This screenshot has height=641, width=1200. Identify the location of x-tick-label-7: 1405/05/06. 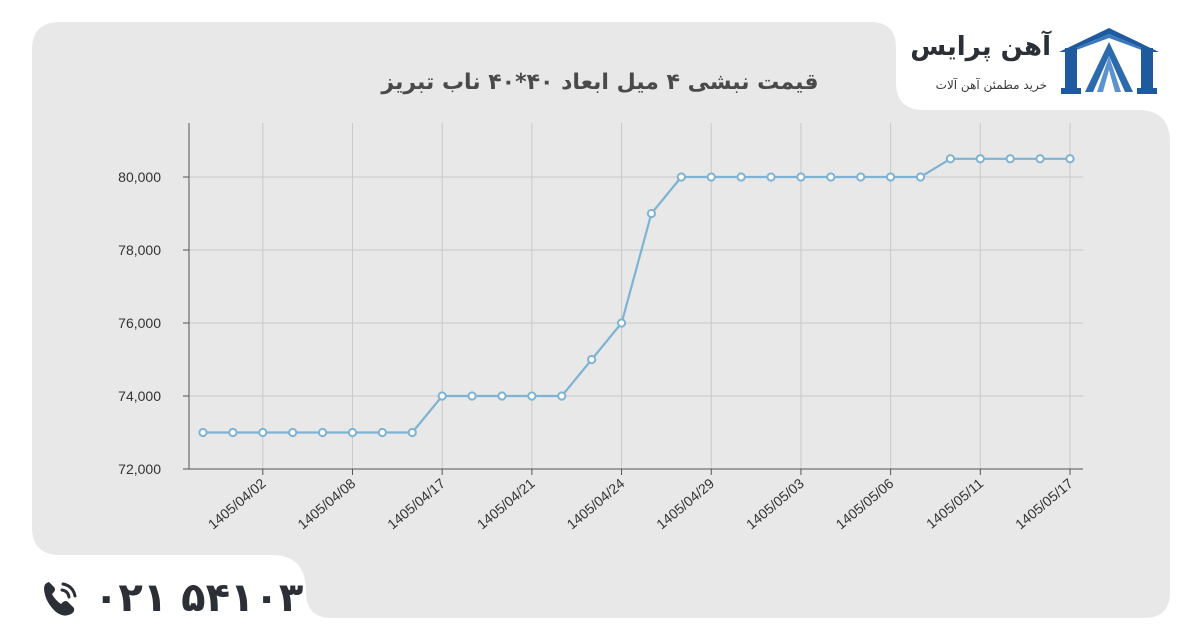
(865, 503).